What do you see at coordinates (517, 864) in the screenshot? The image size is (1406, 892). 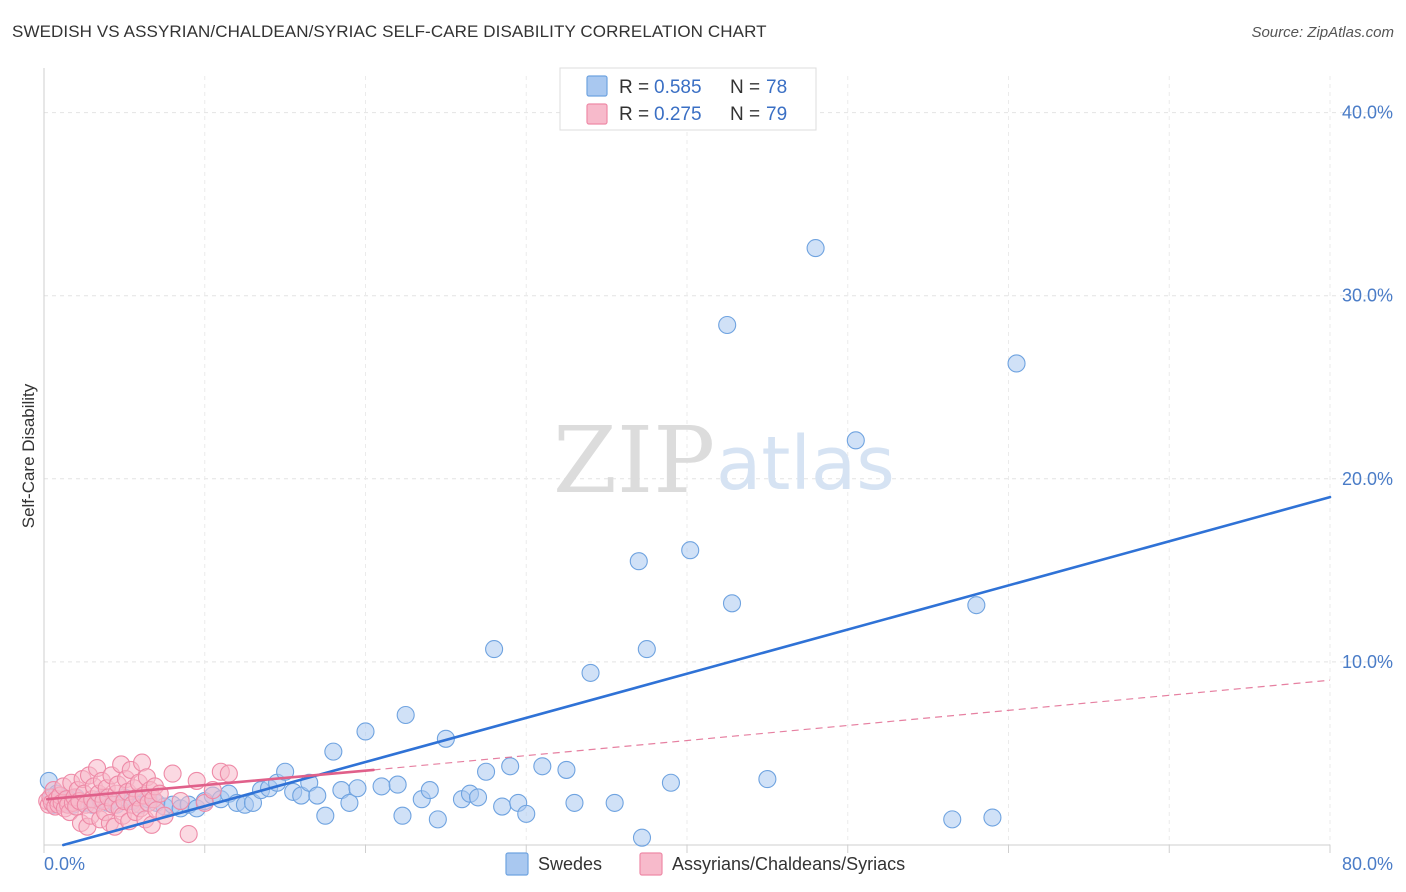 I see `bottom-legend-swatch-swedes` at bounding box center [517, 864].